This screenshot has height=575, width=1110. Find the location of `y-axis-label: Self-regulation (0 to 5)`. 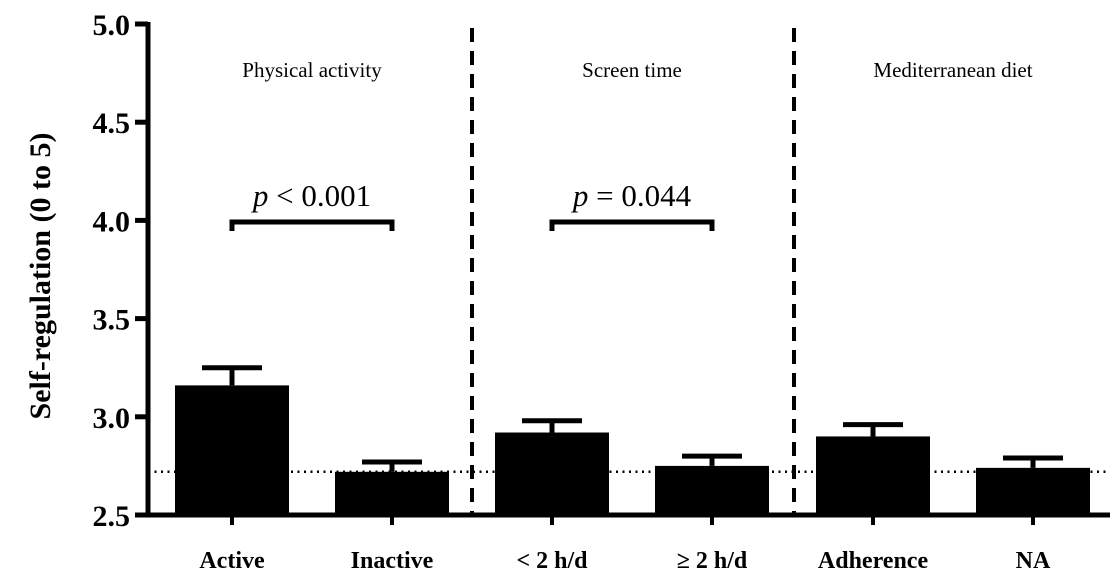

y-axis-label: Self-regulation (0 to 5) is located at coordinates (40, 276).